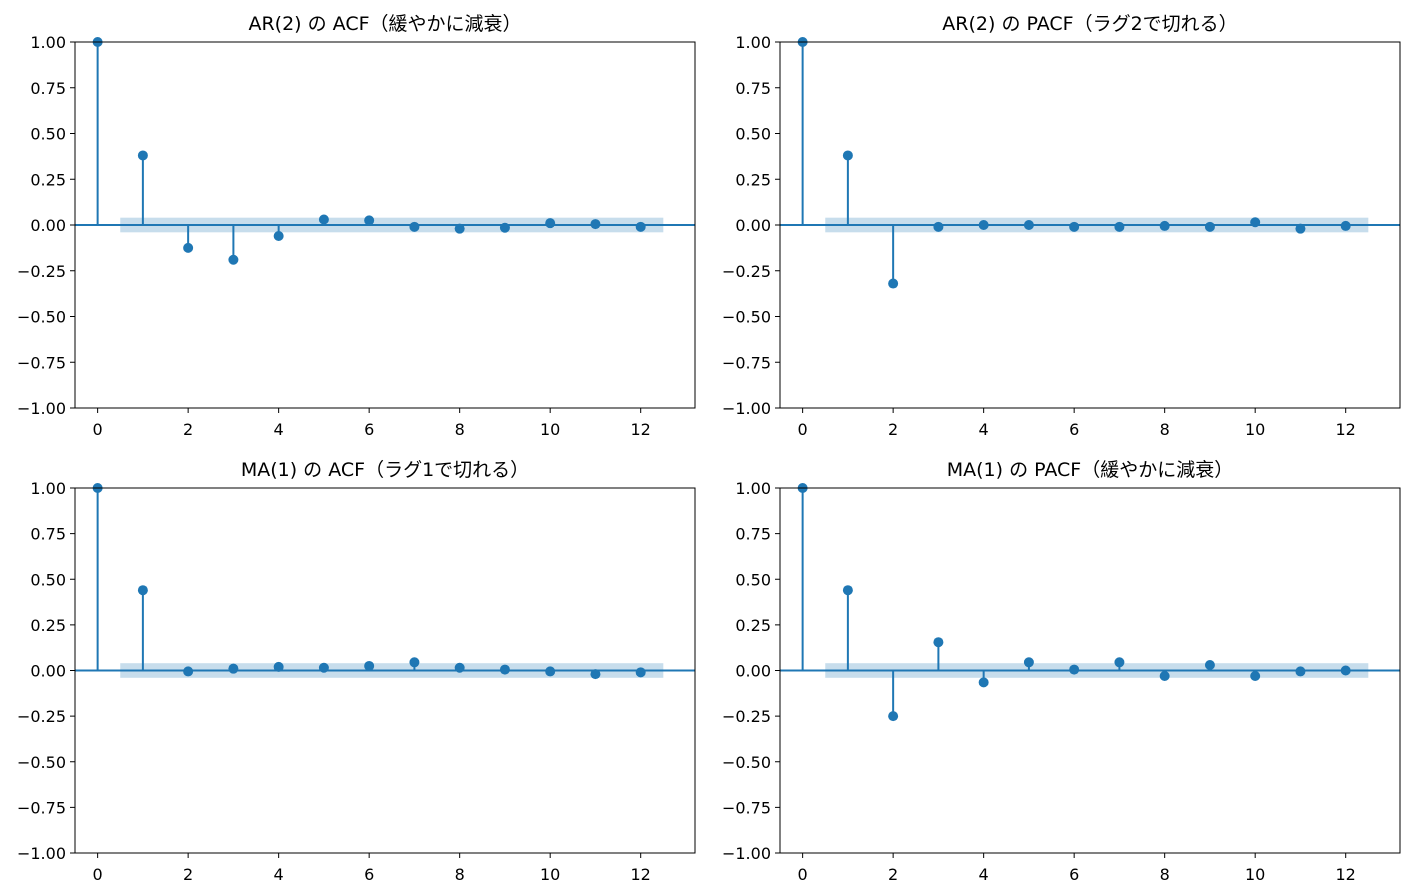  Describe the element at coordinates (1090, 470) in the screenshot. I see `panel-title: MA(1) の PACF（緩やかに減衰）` at that location.